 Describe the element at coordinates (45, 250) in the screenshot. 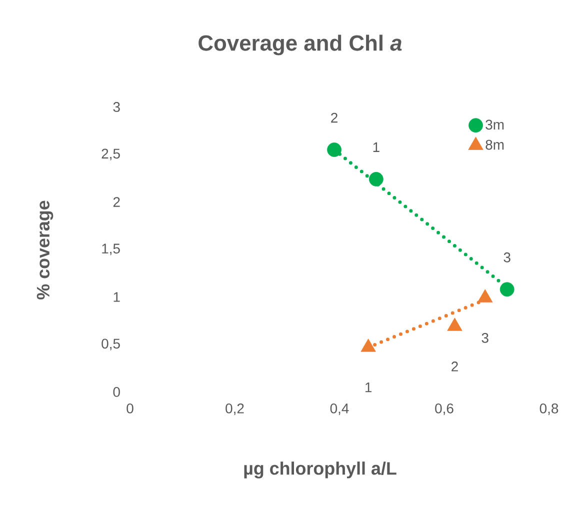

I see `y-axis-title: % coverage` at that location.